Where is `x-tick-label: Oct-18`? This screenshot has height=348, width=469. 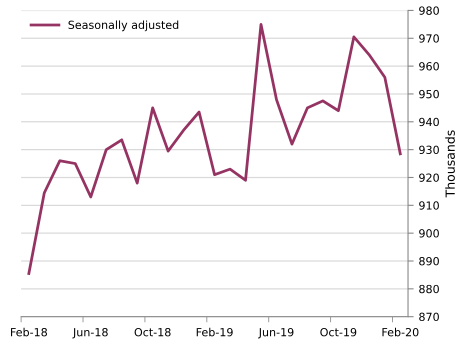 x-tick-label: Oct-18 is located at coordinates (152, 332).